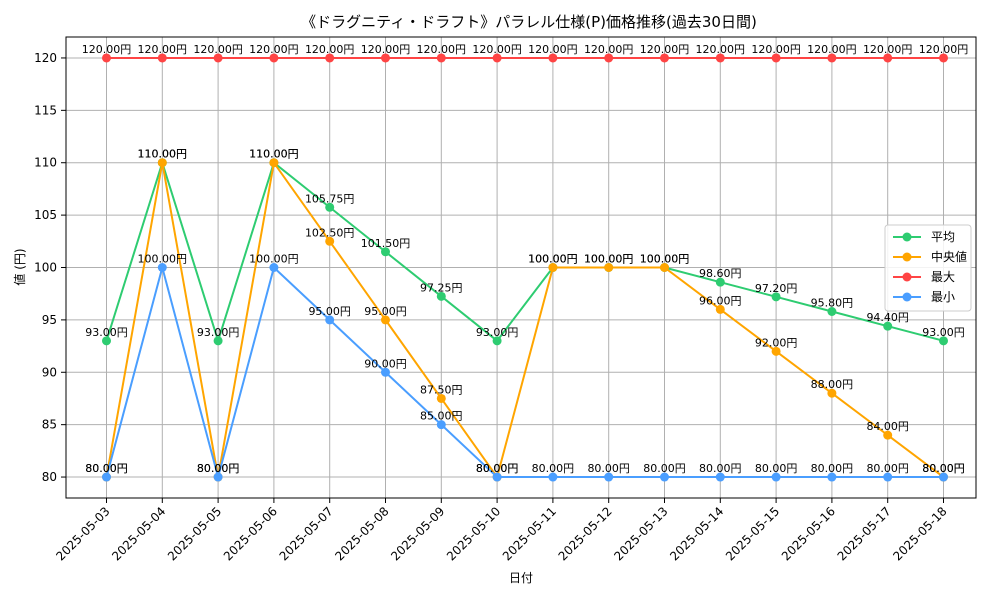 The width and height of the screenshot is (1000, 600). Describe the element at coordinates (943, 277) in the screenshot. I see `legend-label: 最大` at that location.